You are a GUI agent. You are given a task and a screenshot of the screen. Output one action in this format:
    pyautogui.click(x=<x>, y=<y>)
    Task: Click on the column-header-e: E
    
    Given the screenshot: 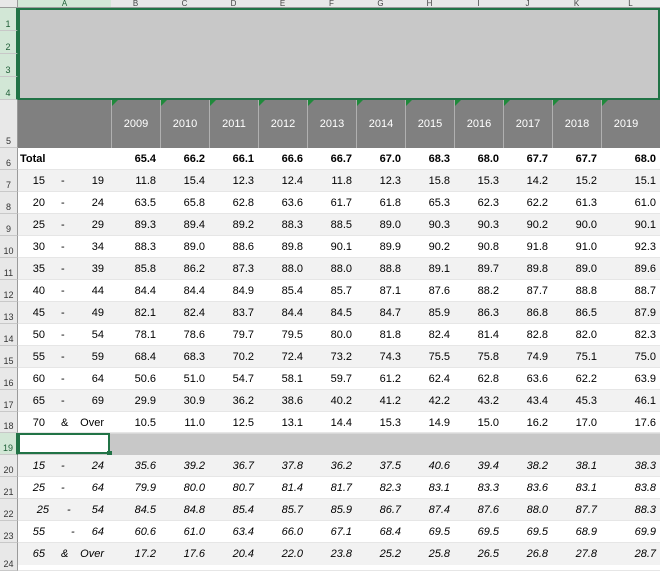 What is the action you would take?
    pyautogui.click(x=282, y=4)
    